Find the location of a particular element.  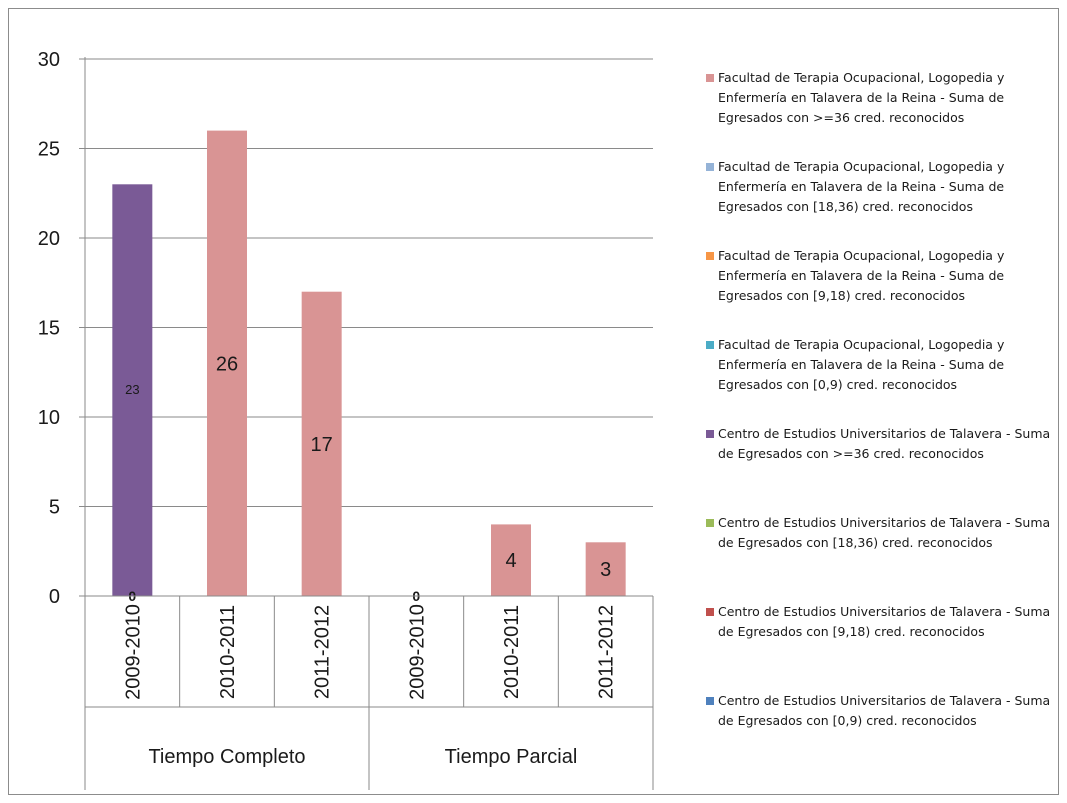

y-tick-label: 25 is located at coordinates (49, 150).